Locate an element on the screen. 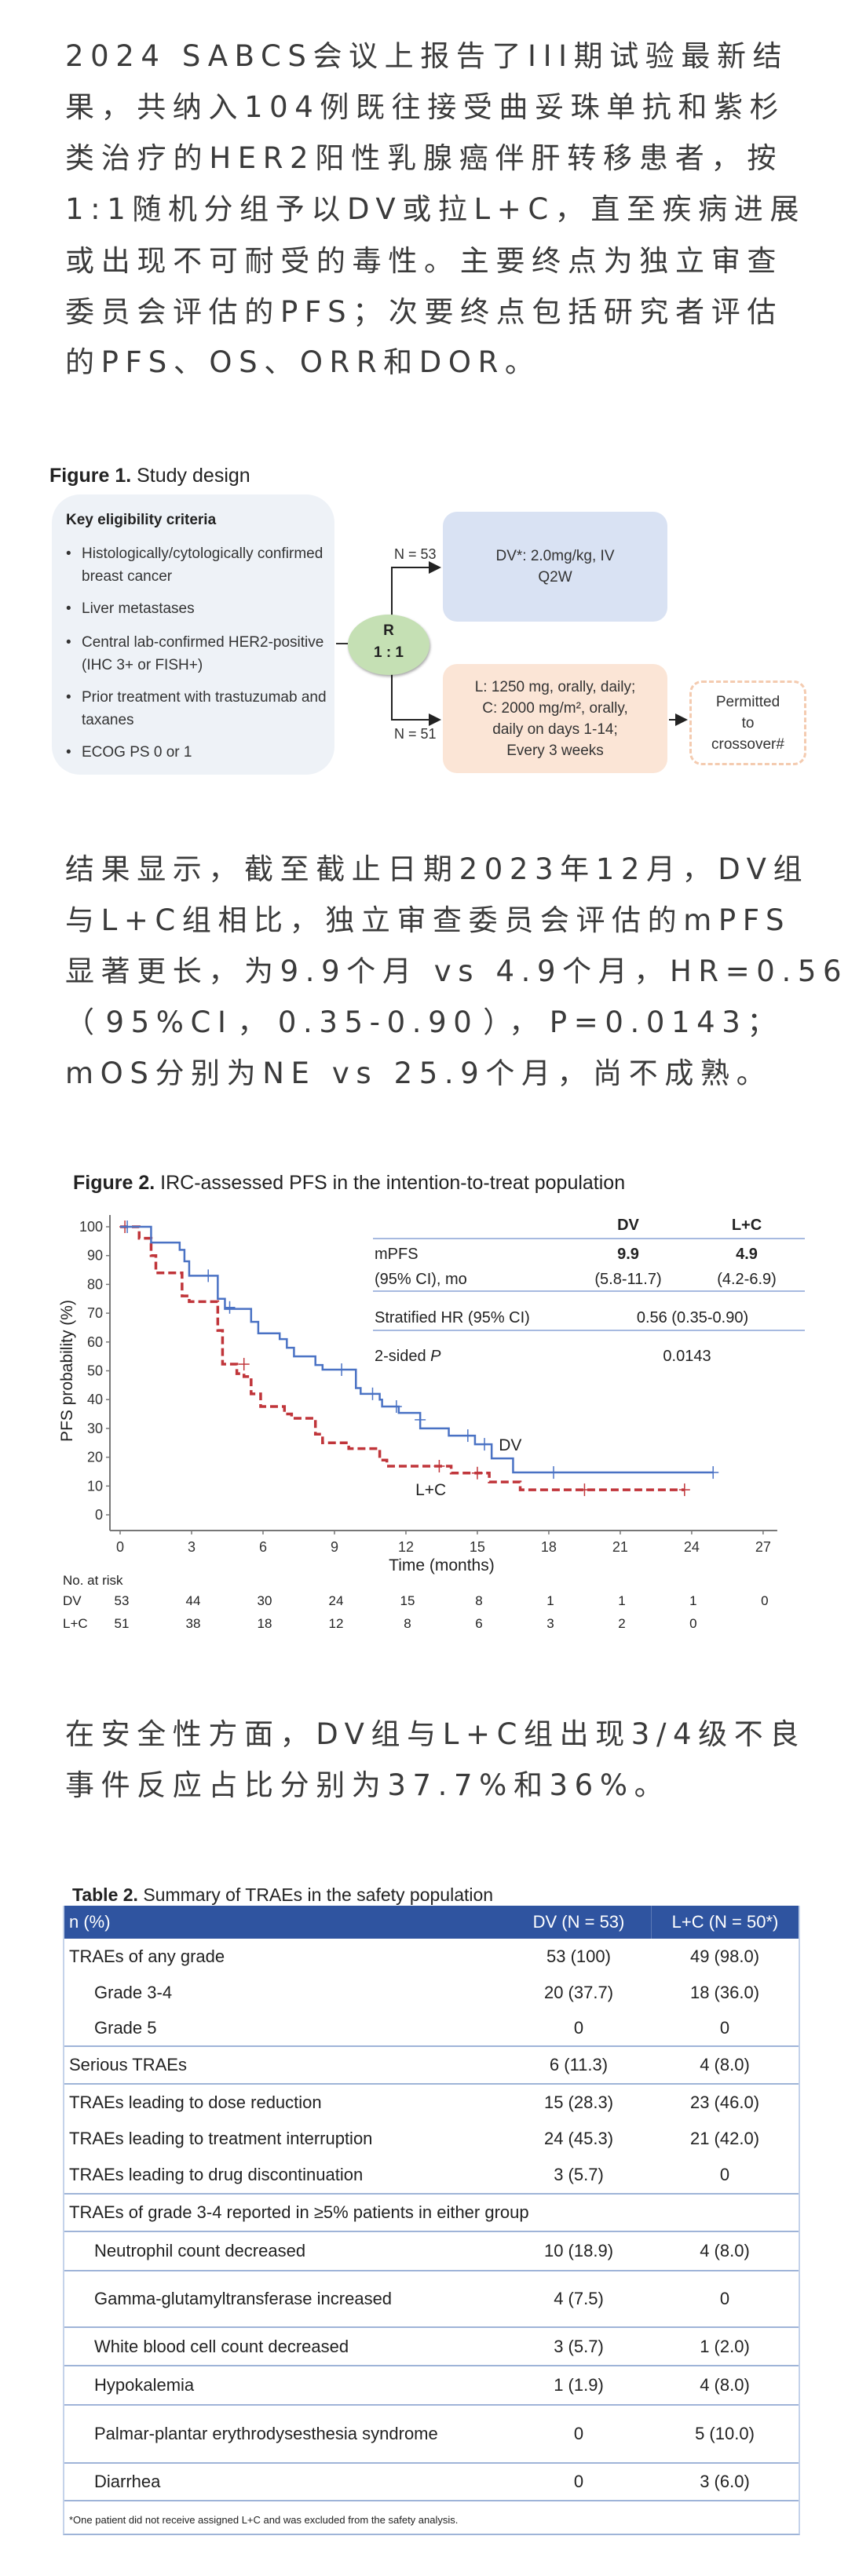  x-axis-label: Time (months) is located at coordinates (442, 1565).